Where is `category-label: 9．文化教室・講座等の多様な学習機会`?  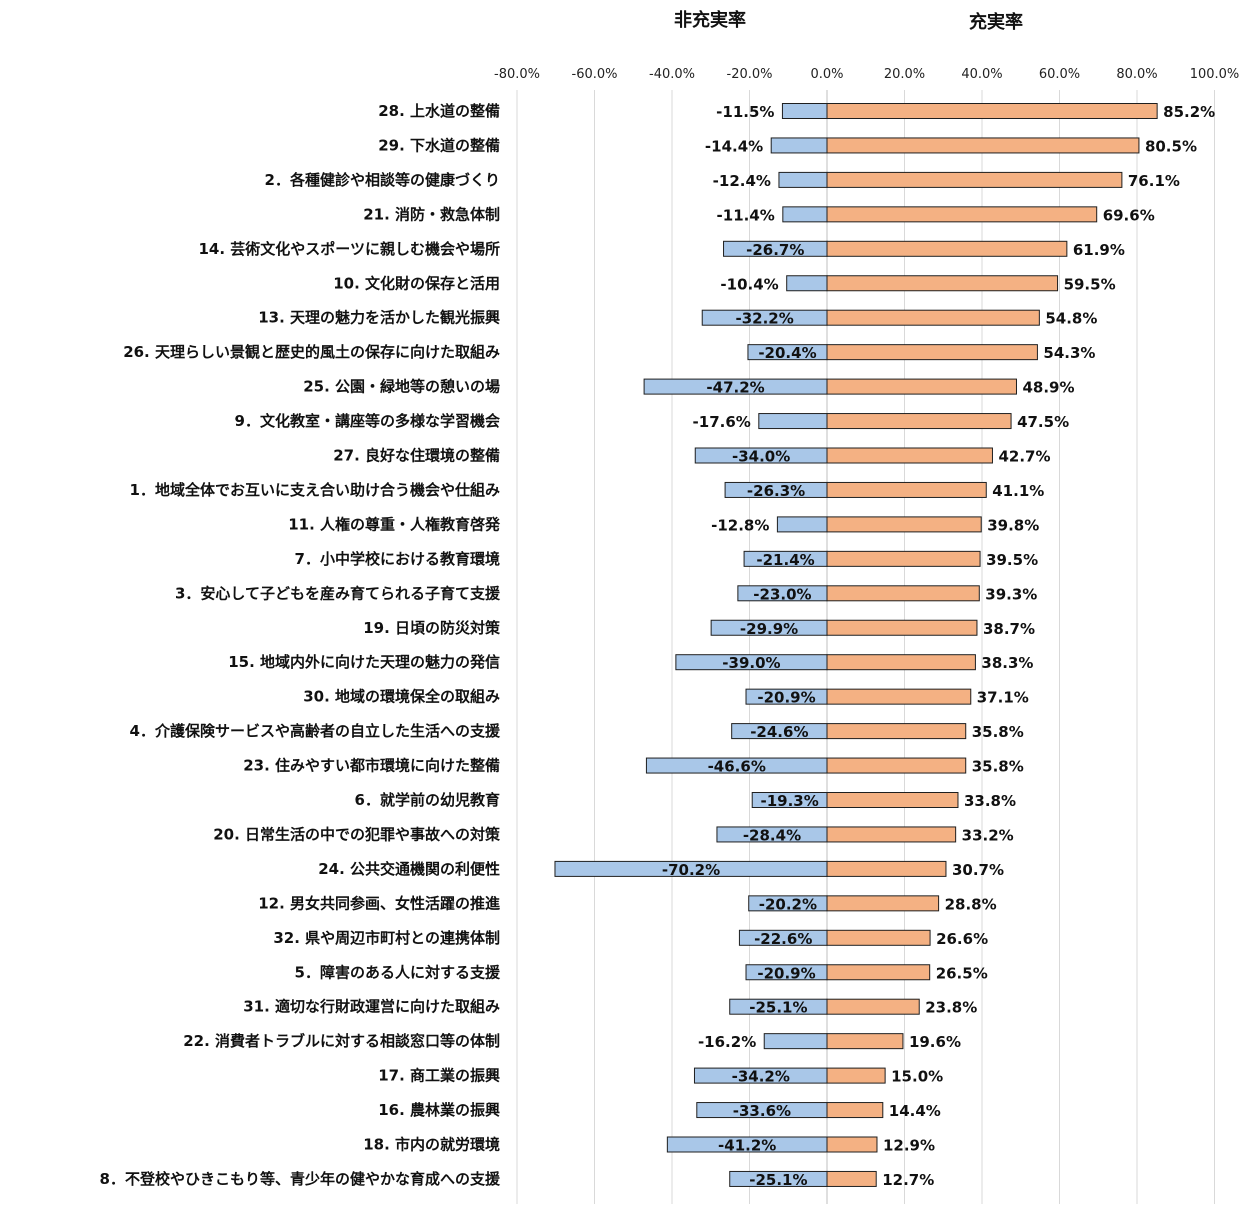 category-label: 9．文化教室・講座等の多様な学習機会 is located at coordinates (367, 421).